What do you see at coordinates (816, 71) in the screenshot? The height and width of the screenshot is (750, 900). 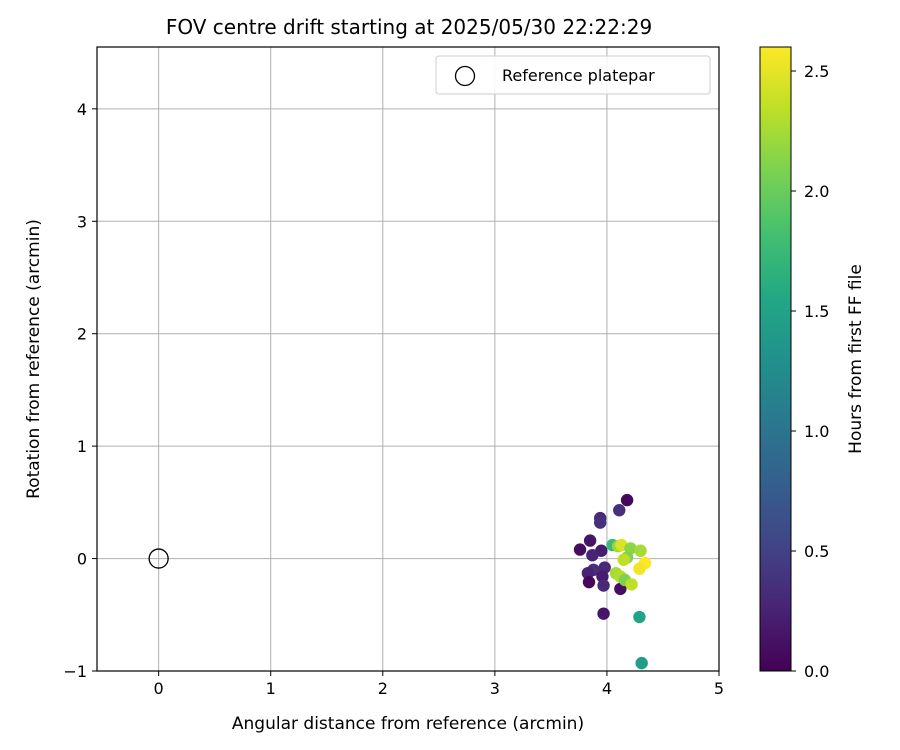 I see `colorbar-tick-label-5: 2.5` at bounding box center [816, 71].